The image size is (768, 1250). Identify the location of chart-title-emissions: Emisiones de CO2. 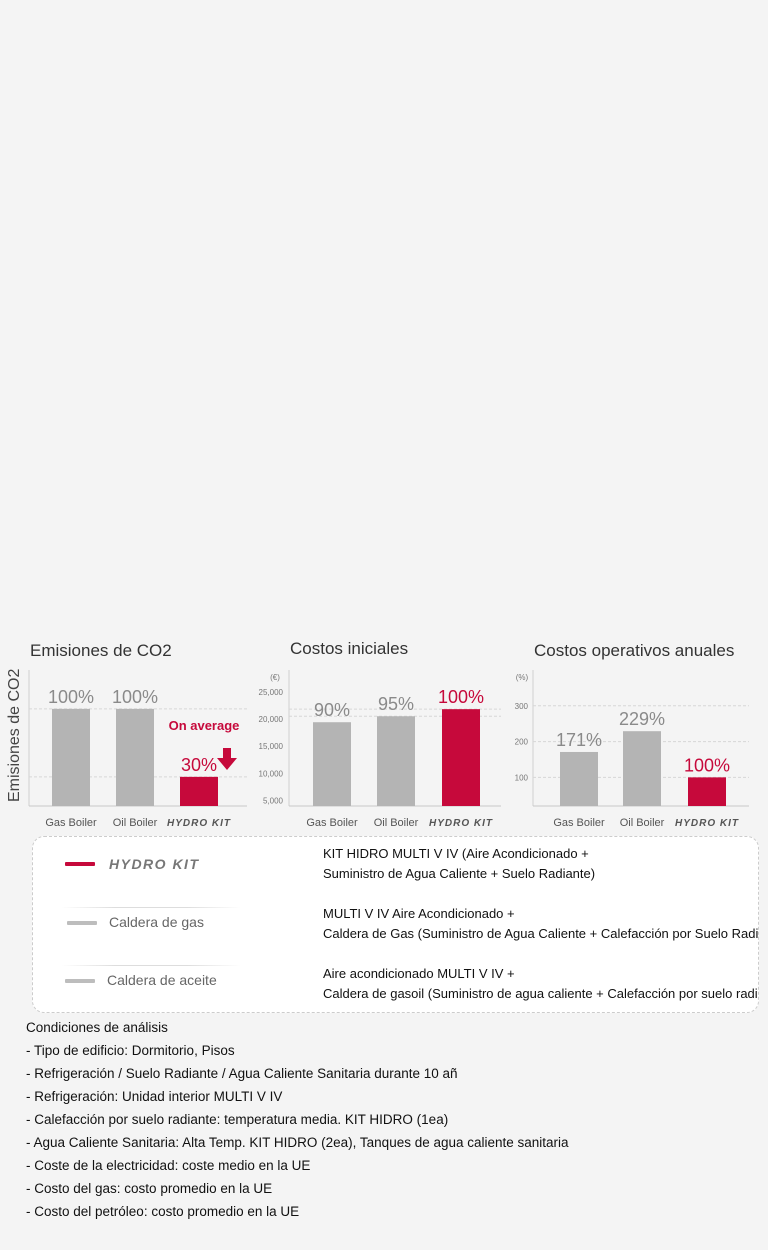
(101, 650).